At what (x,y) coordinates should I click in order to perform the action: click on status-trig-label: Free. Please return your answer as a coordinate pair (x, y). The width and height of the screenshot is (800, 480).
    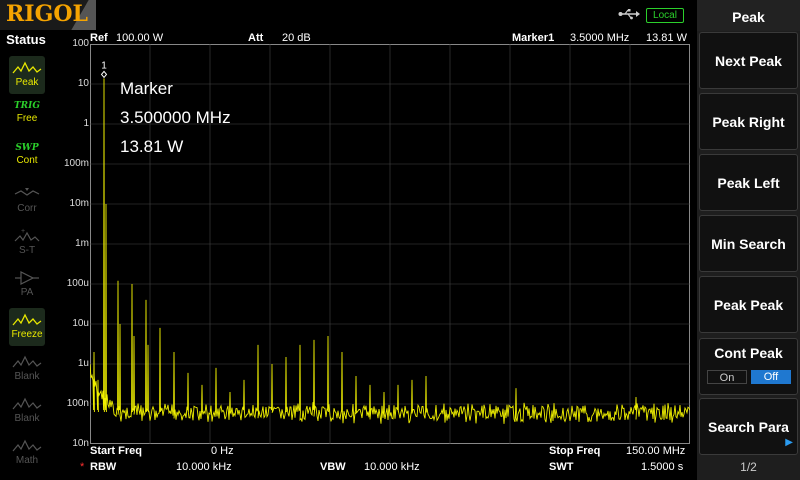
    Looking at the image, I should click on (27, 118).